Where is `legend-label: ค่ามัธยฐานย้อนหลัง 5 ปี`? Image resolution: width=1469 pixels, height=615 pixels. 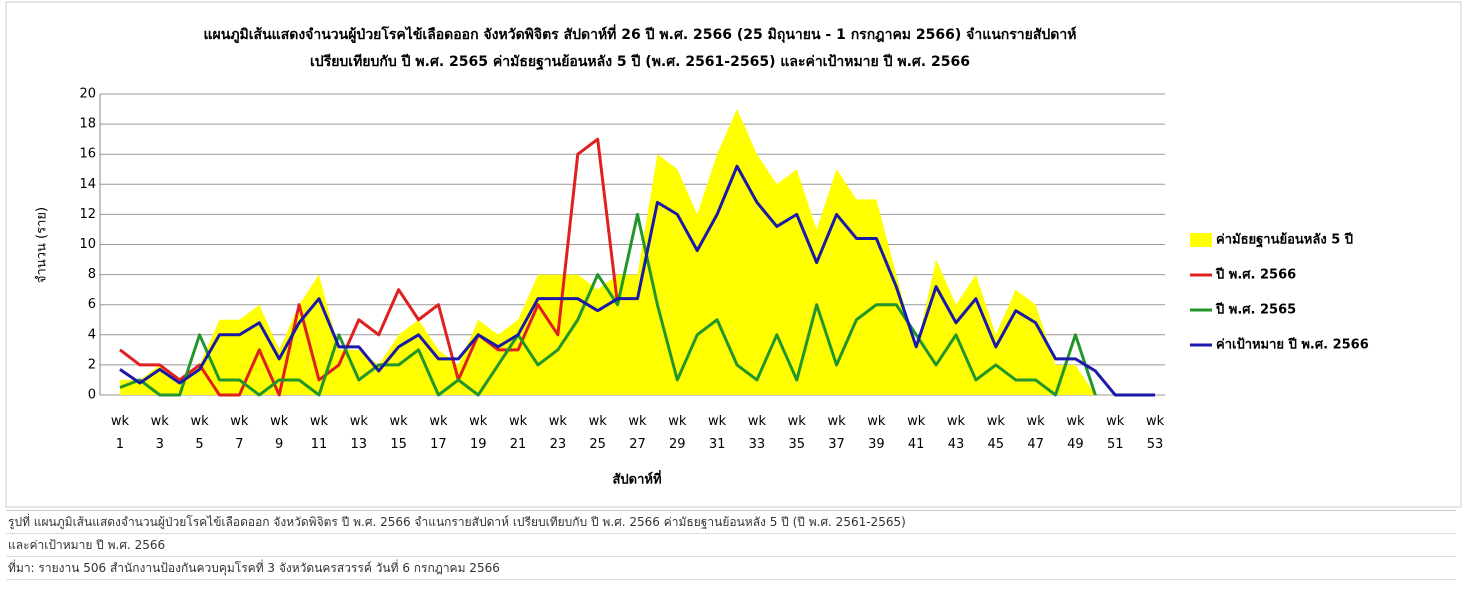 legend-label: ค่ามัธยฐานย้อนหลัง 5 ปี is located at coordinates (1284, 240).